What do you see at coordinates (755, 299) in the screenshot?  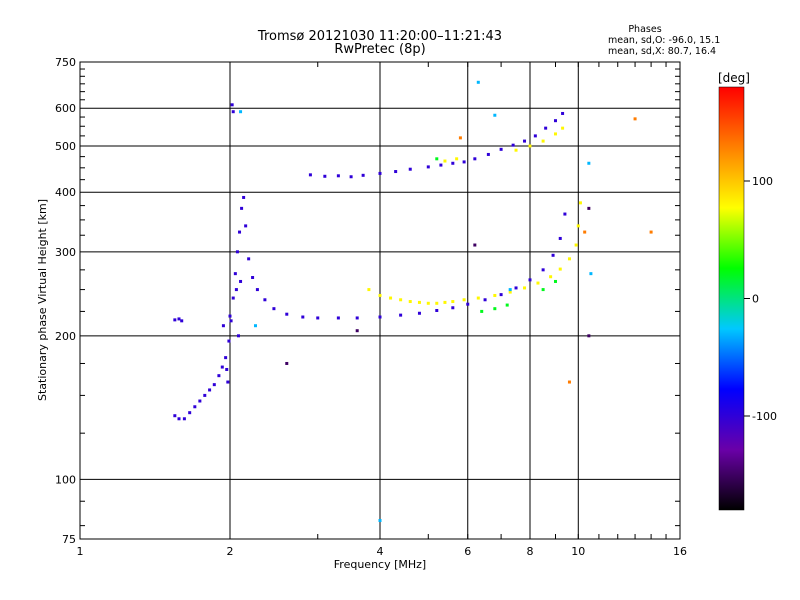 I see `colorbar-tick-label: 0` at bounding box center [755, 299].